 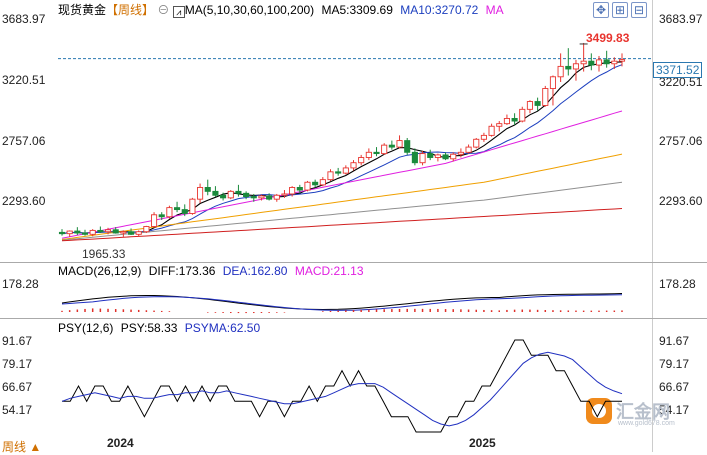 I want to click on price-tick-right-1: 3683.97, so click(x=681, y=19).